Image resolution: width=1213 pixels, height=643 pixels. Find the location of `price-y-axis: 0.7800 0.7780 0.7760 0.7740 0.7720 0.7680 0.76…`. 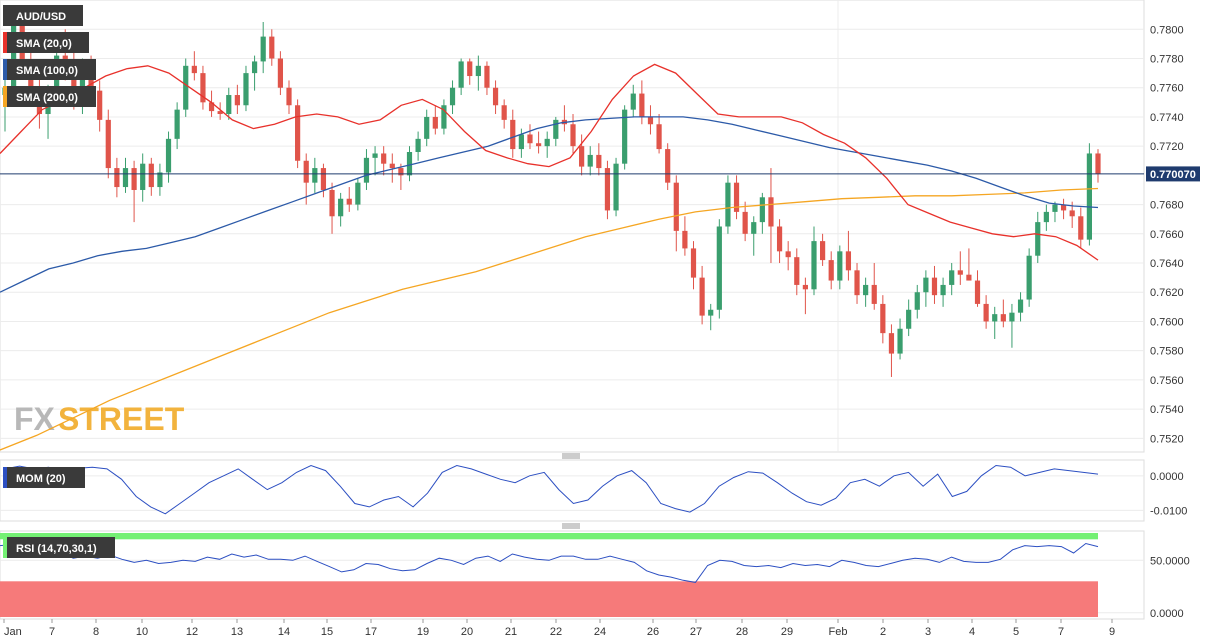

price-y-axis: 0.7800 0.7780 0.7760 0.7740 0.7720 0.7680 0.76… is located at coordinates (1167, 234).